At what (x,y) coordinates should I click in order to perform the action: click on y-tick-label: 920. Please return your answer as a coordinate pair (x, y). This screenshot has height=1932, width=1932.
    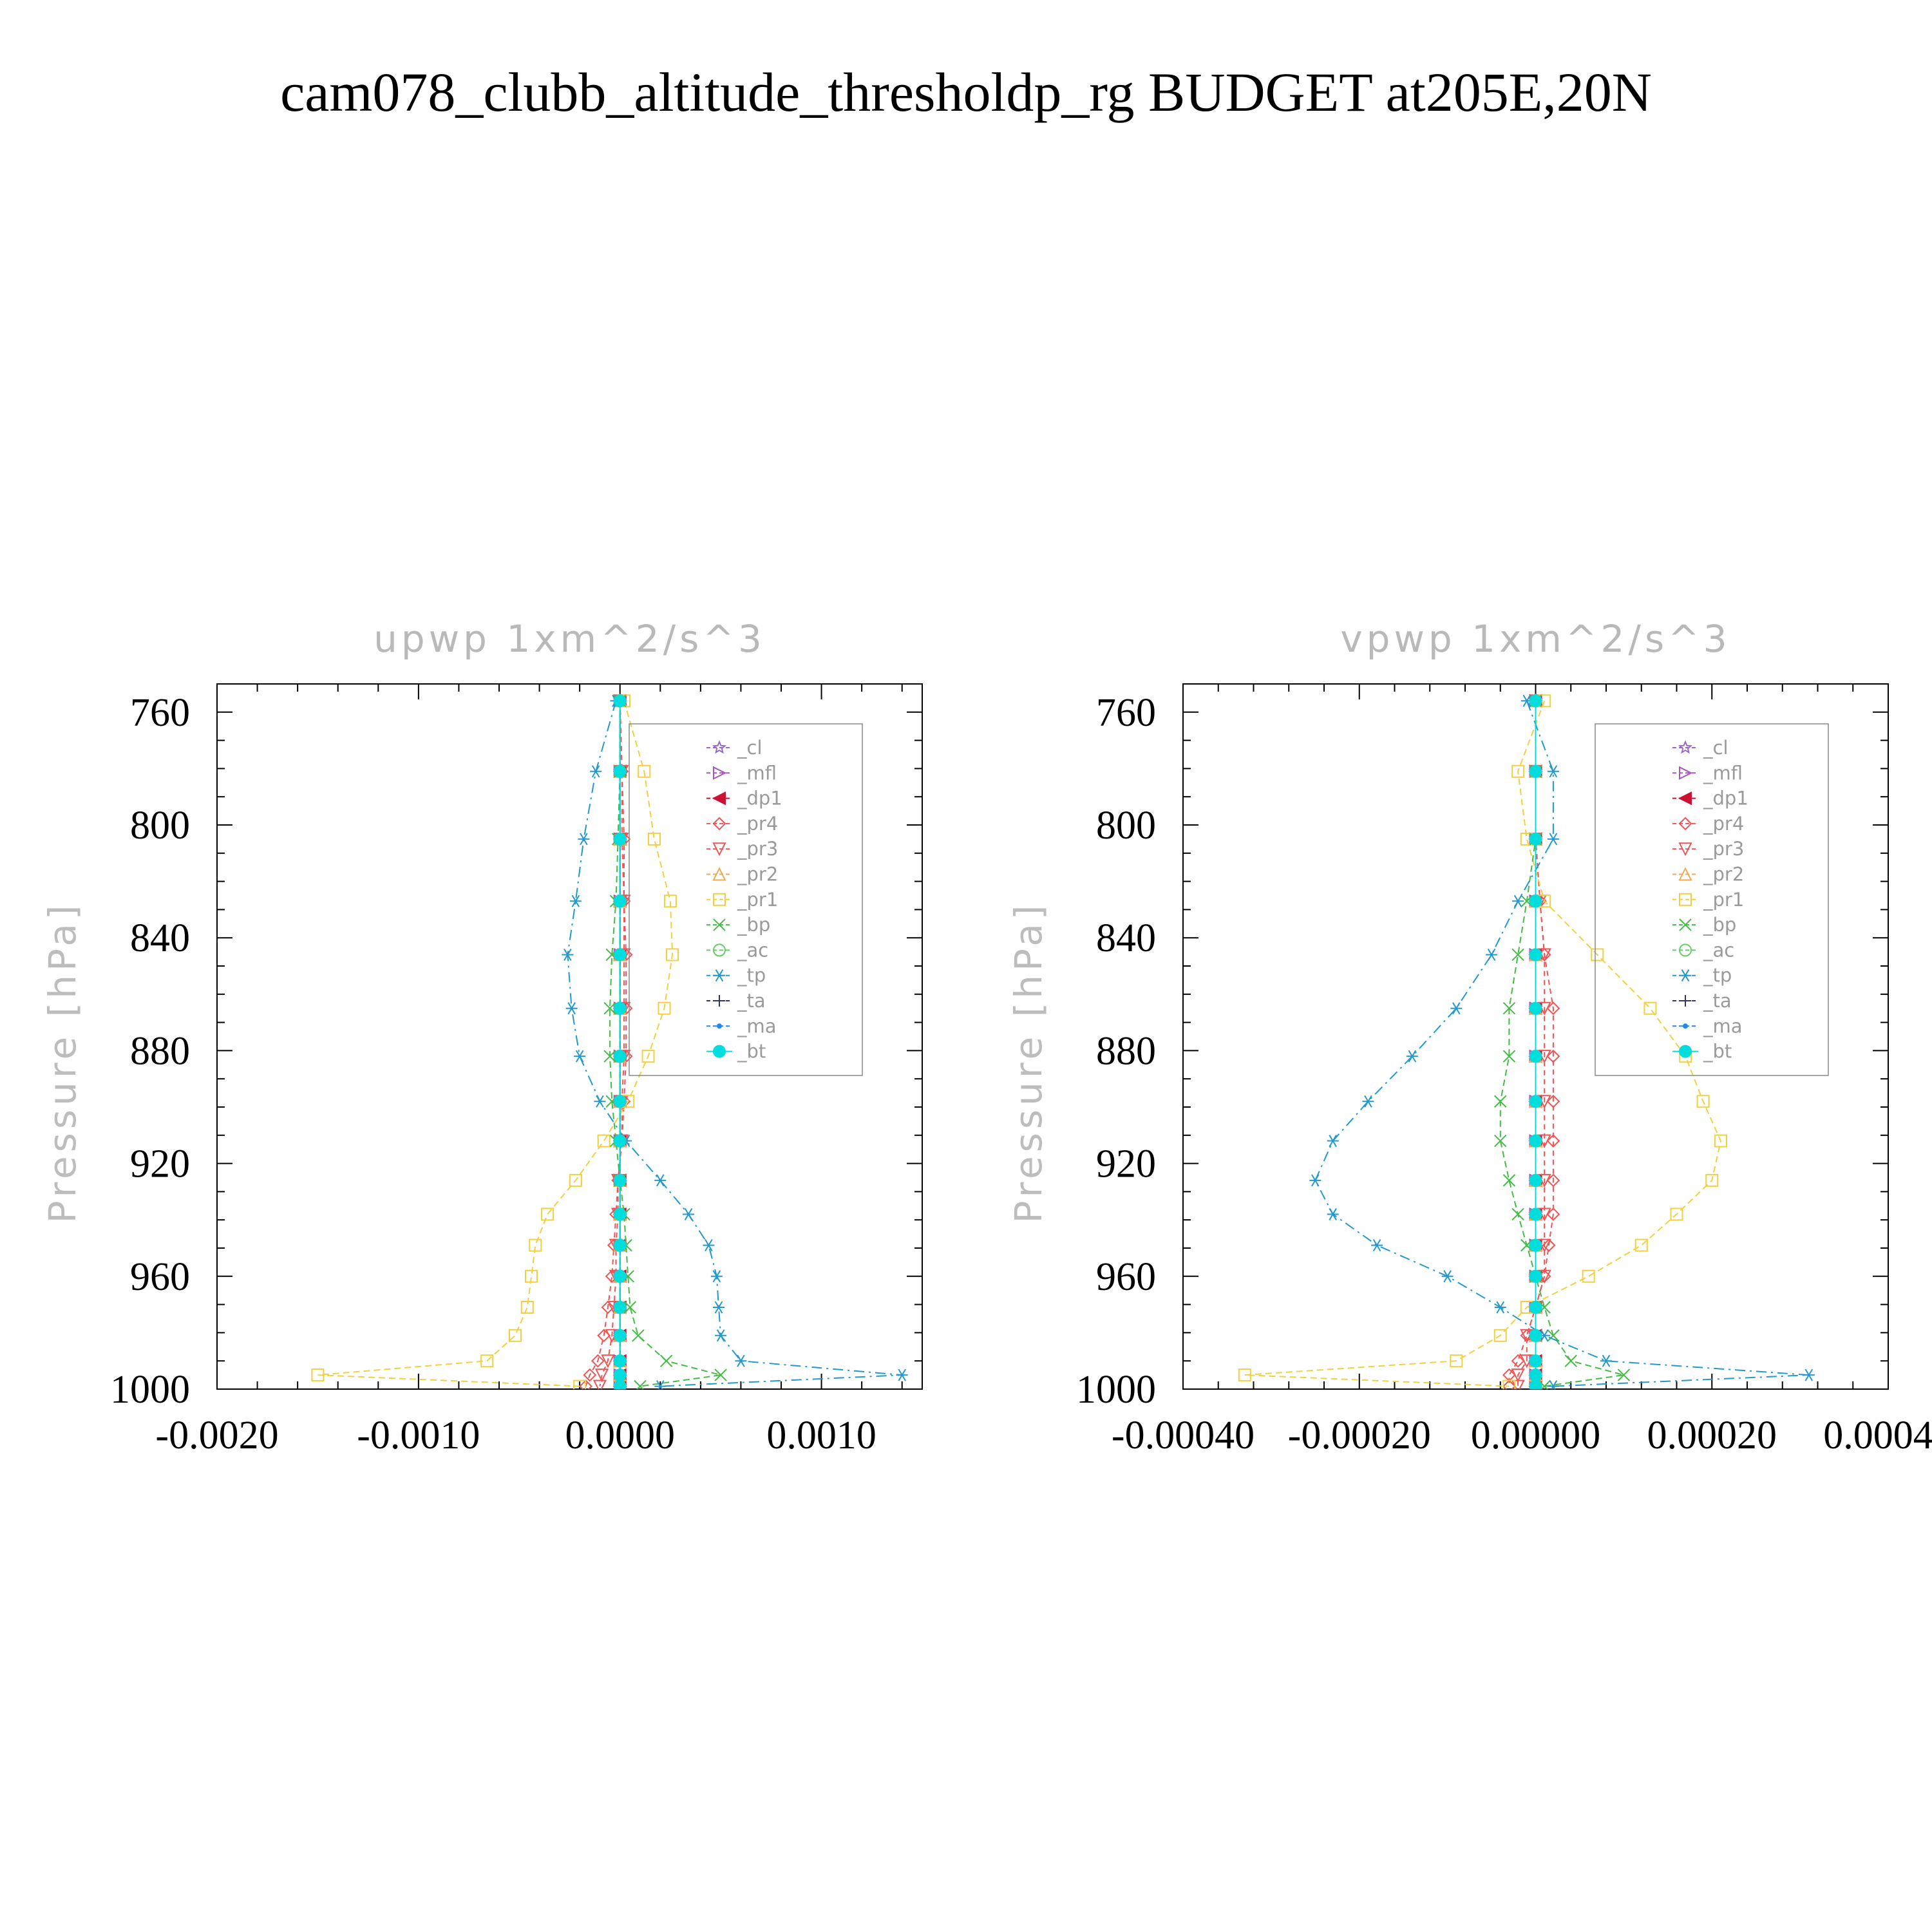
    Looking at the image, I should click on (1126, 1164).